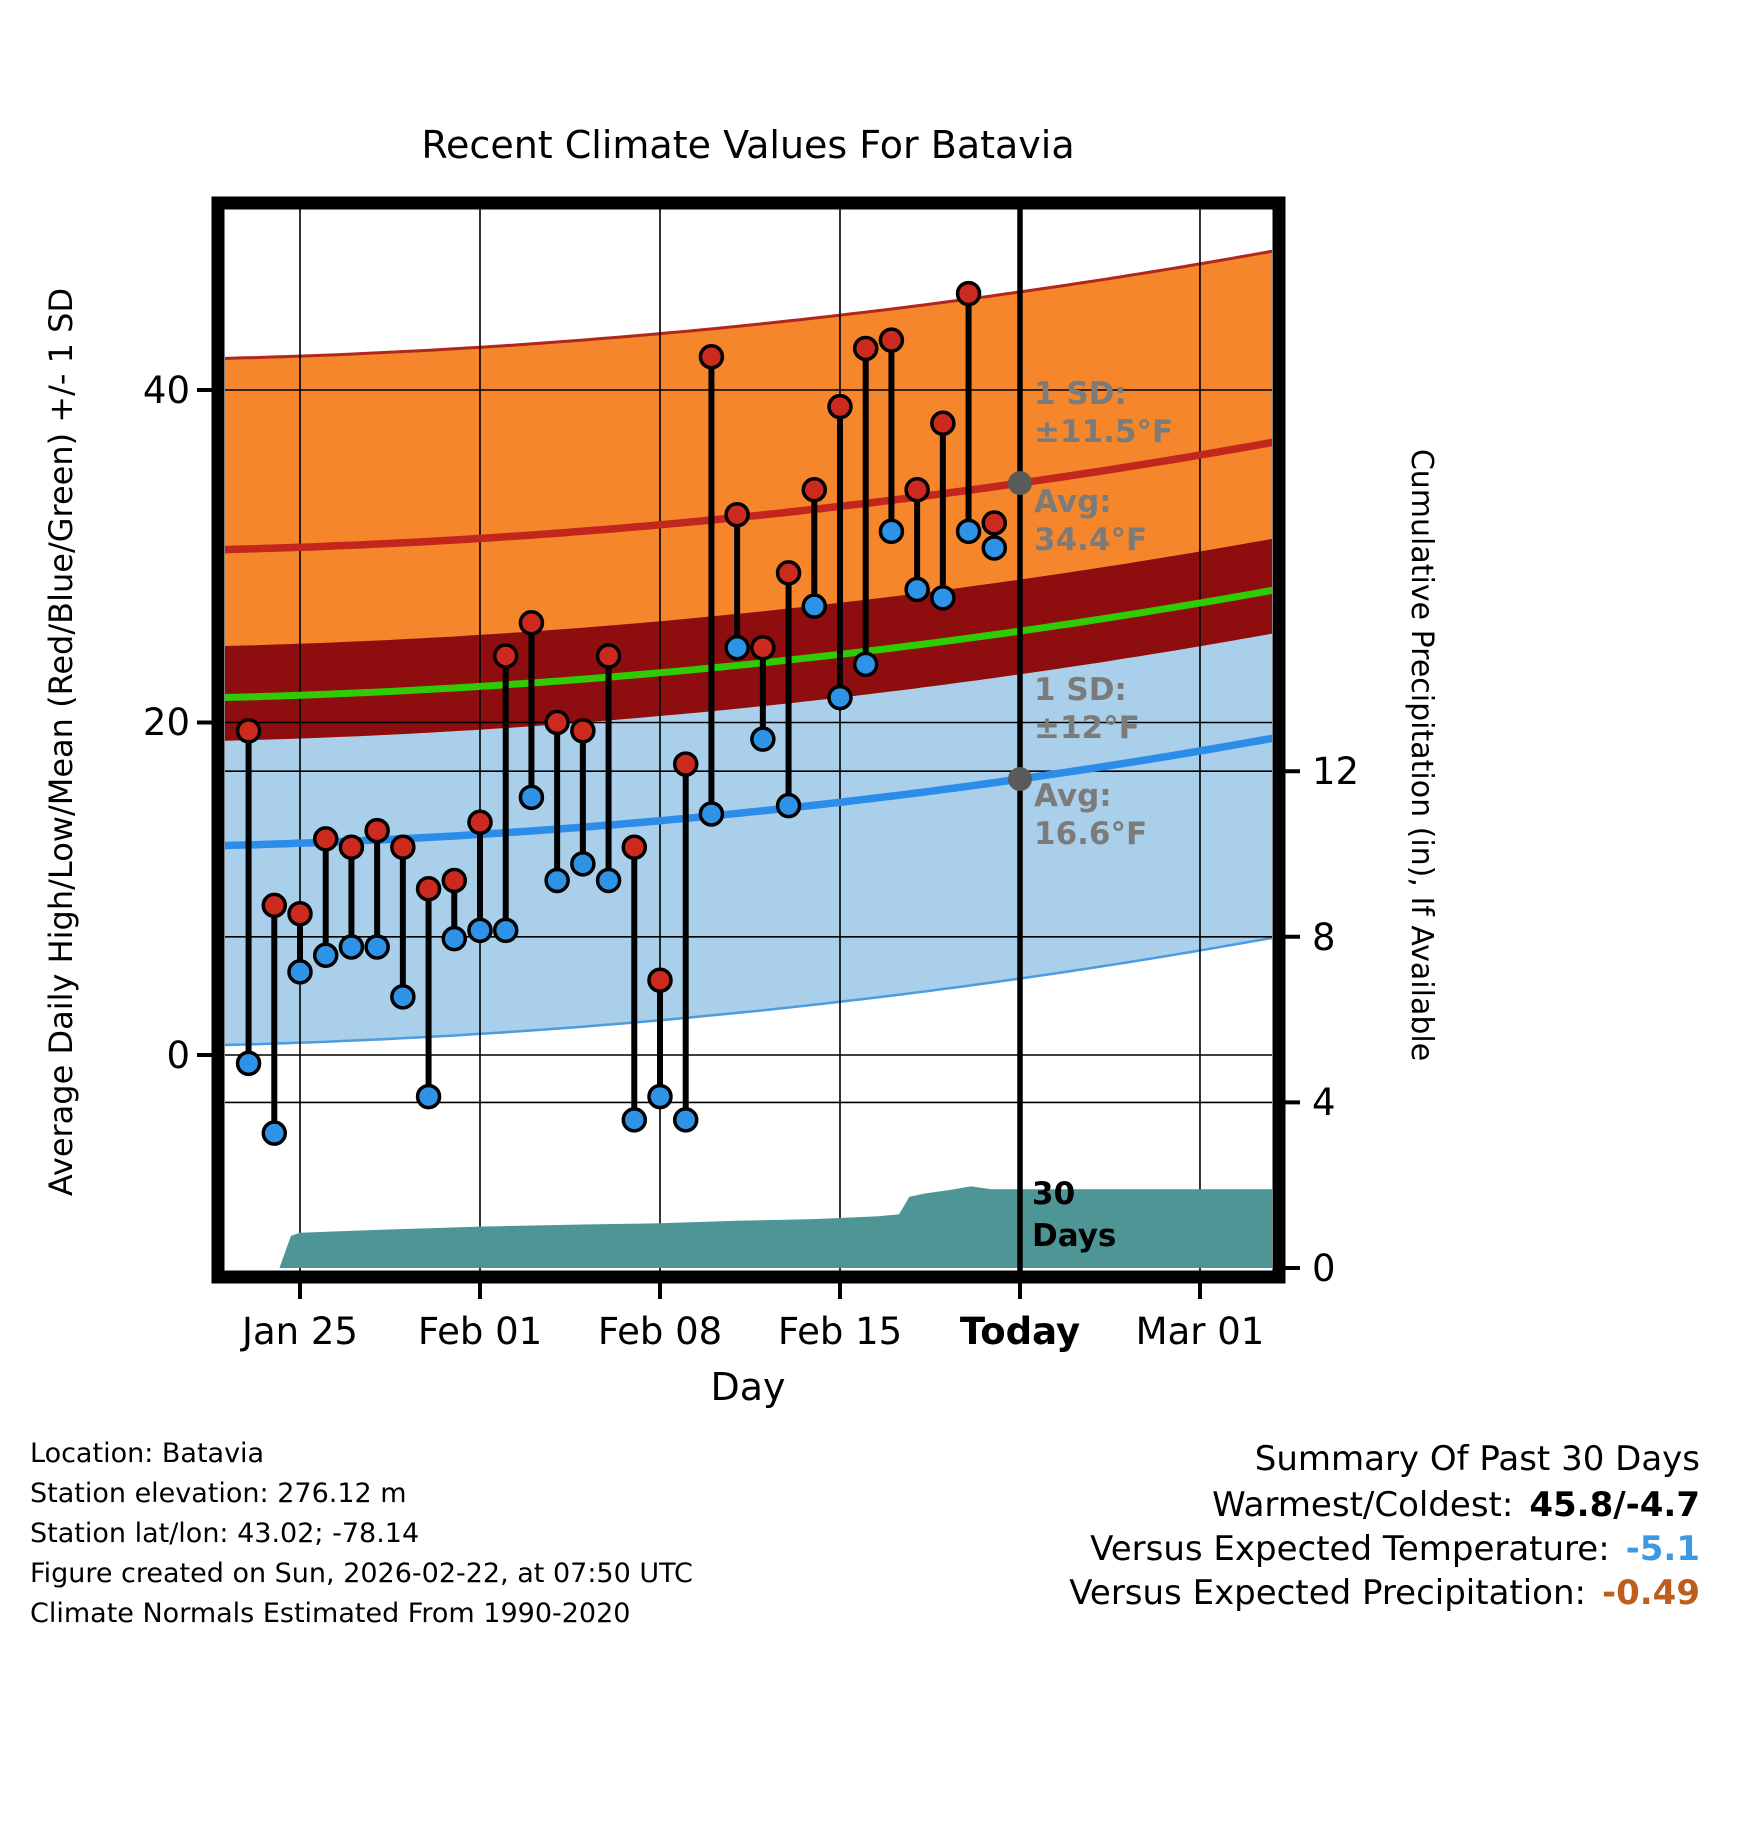  What do you see at coordinates (1335, 1020) in the screenshot?
I see `right-tick-labels: 0 4 8 12` at bounding box center [1335, 1020].